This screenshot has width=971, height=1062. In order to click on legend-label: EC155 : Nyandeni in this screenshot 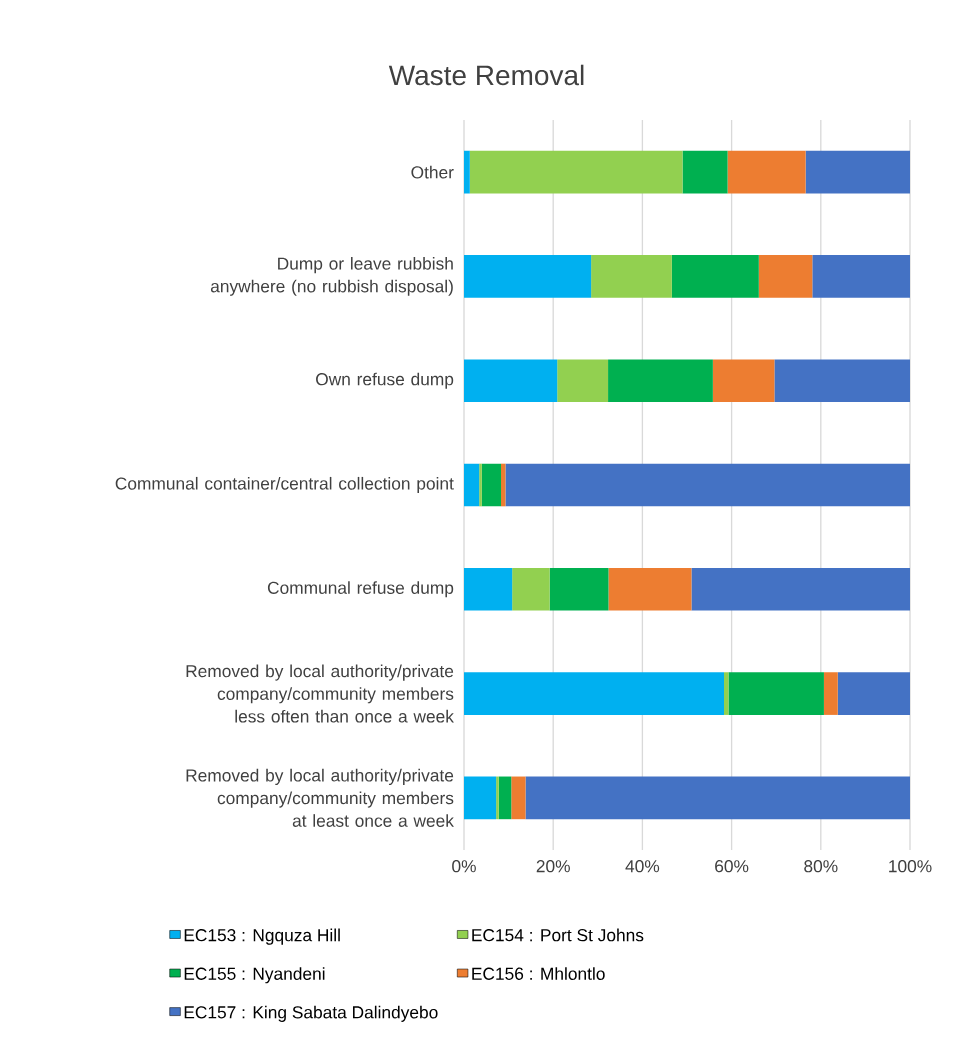, I will do `click(254, 975)`.